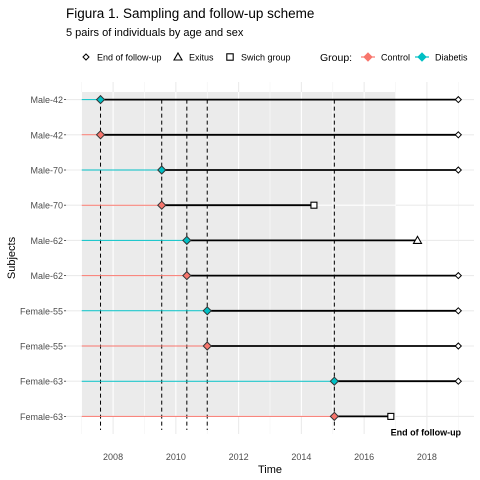 This screenshot has width=480, height=480. I want to click on x-tick-label: 2014, so click(301, 457).